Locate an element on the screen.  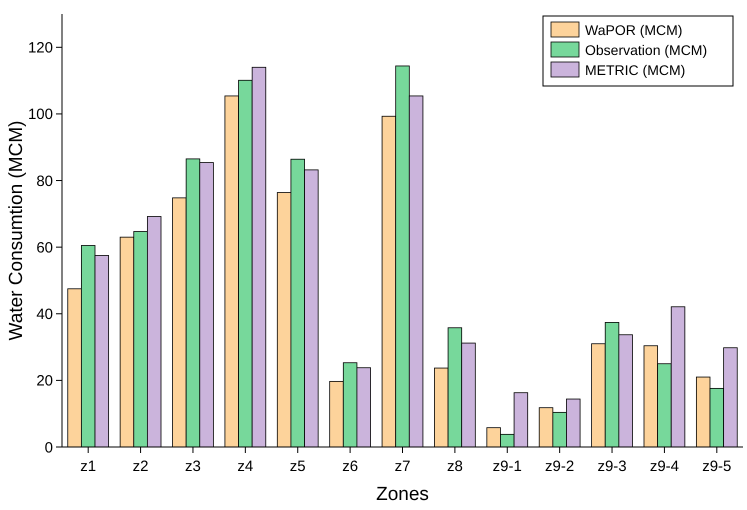
y-tick-label: 60 is located at coordinates (44, 247).